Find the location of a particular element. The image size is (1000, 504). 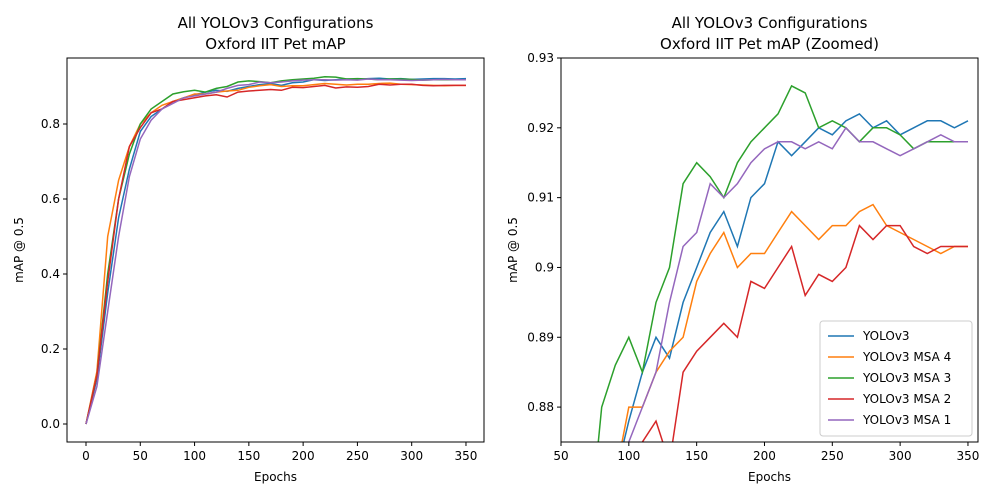

legend-label: YOLOv3 is located at coordinates (886, 336).